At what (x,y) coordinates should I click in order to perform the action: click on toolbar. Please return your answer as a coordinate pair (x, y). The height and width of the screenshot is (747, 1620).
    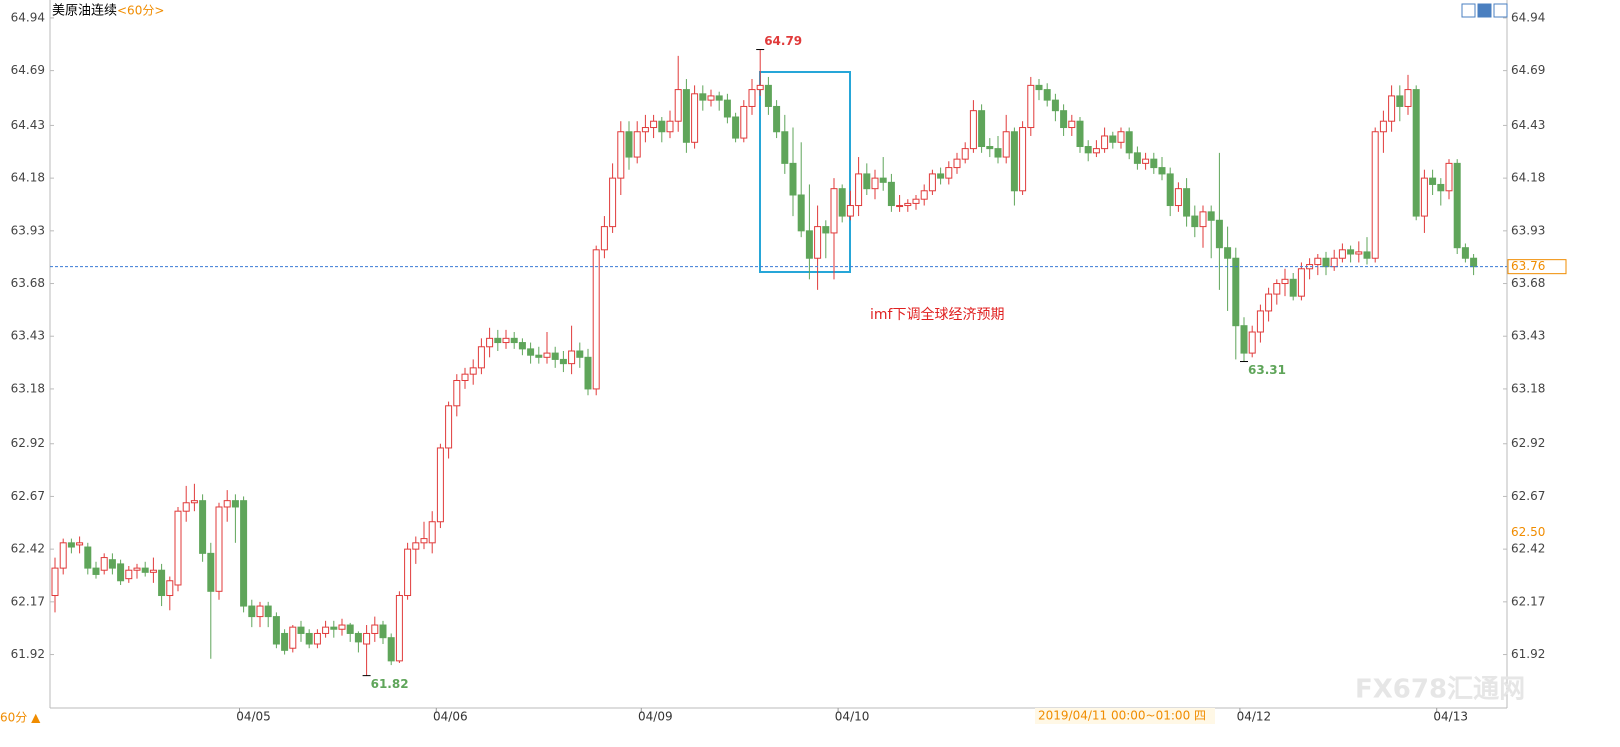
    Looking at the image, I should click on (1484, 10).